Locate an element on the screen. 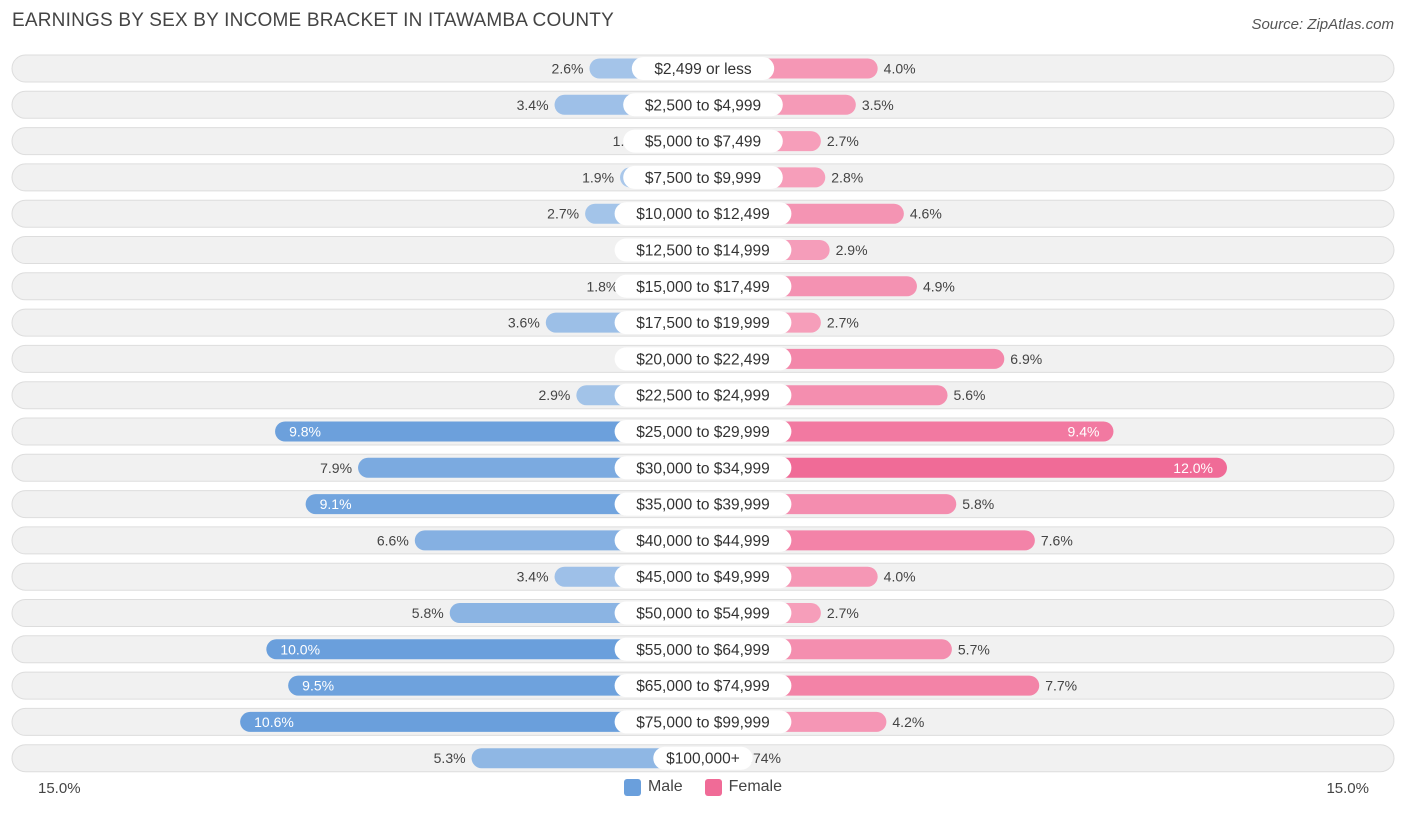 The image size is (1406, 814). category-label: $65,000 to $74,999 is located at coordinates (703, 686).